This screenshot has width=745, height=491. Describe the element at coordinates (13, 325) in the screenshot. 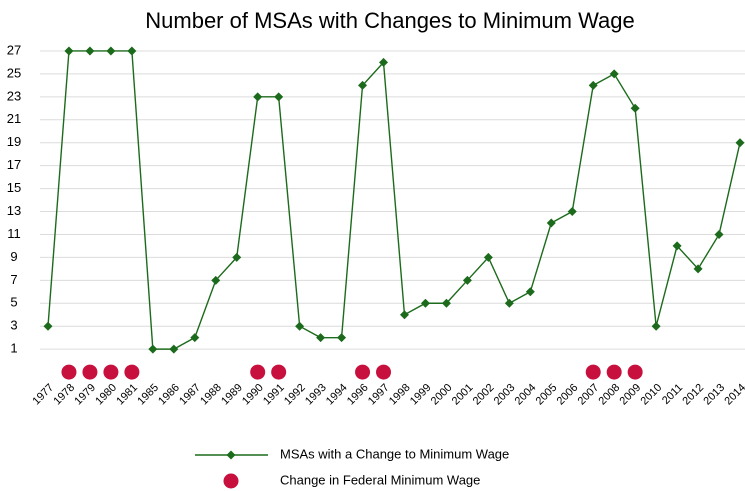

I see `y-tick-label: 3` at that location.